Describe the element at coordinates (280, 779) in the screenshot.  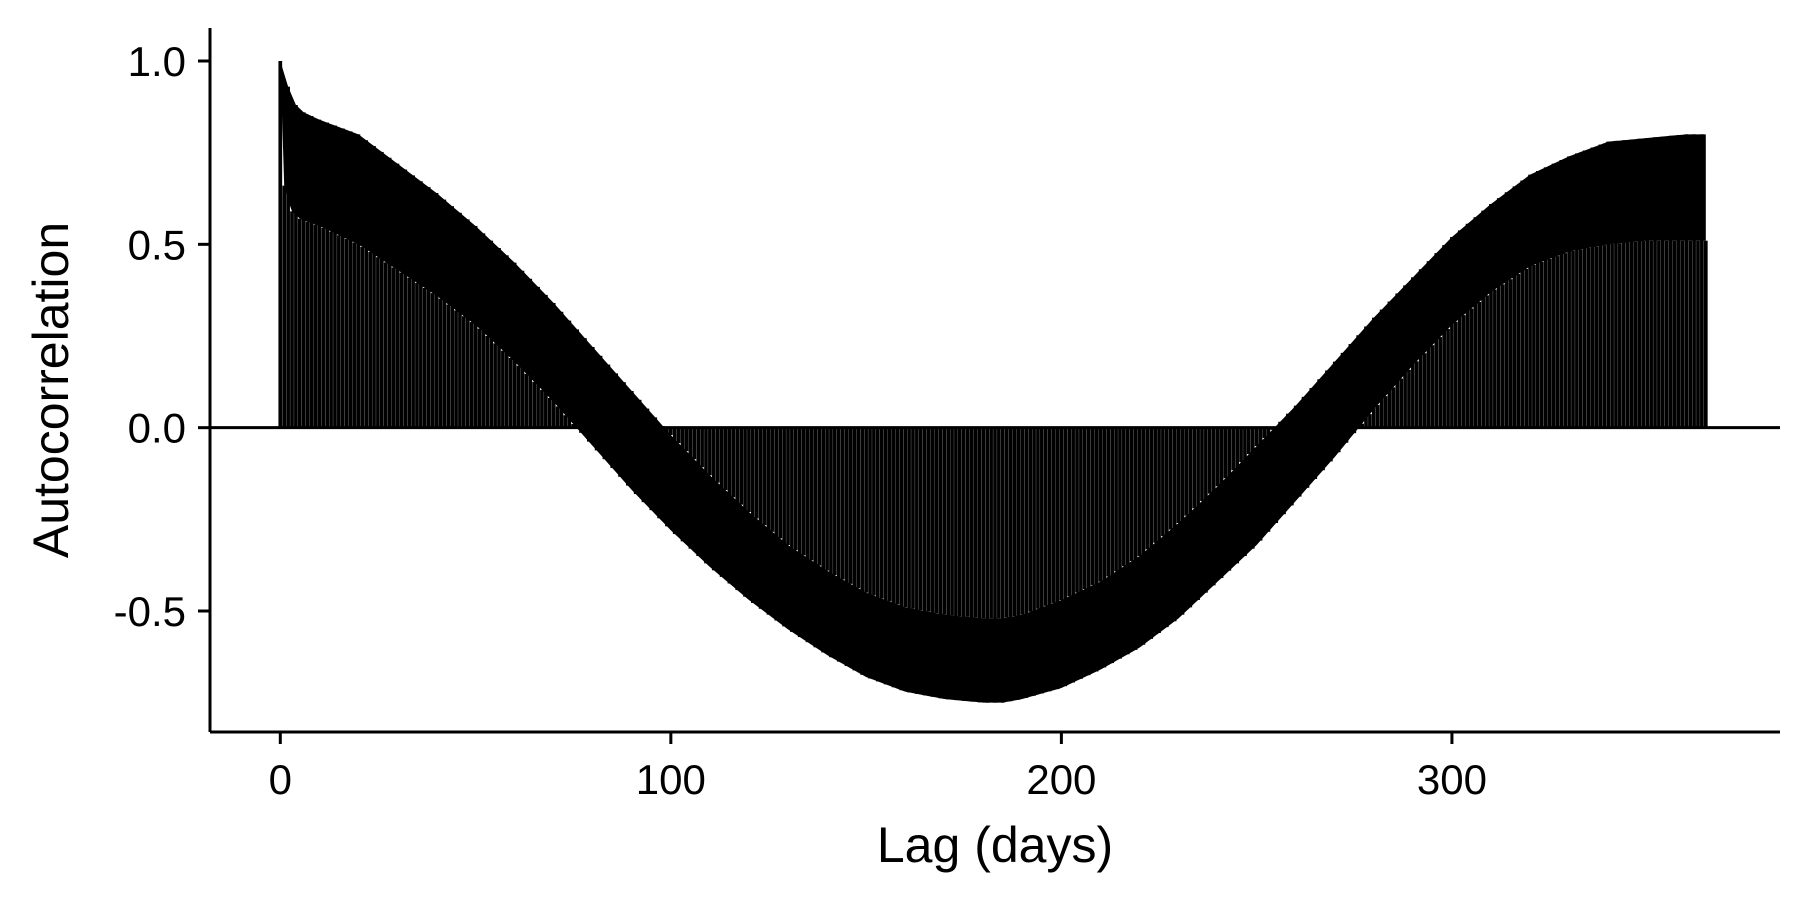
I see `x-tick-label: 0` at that location.